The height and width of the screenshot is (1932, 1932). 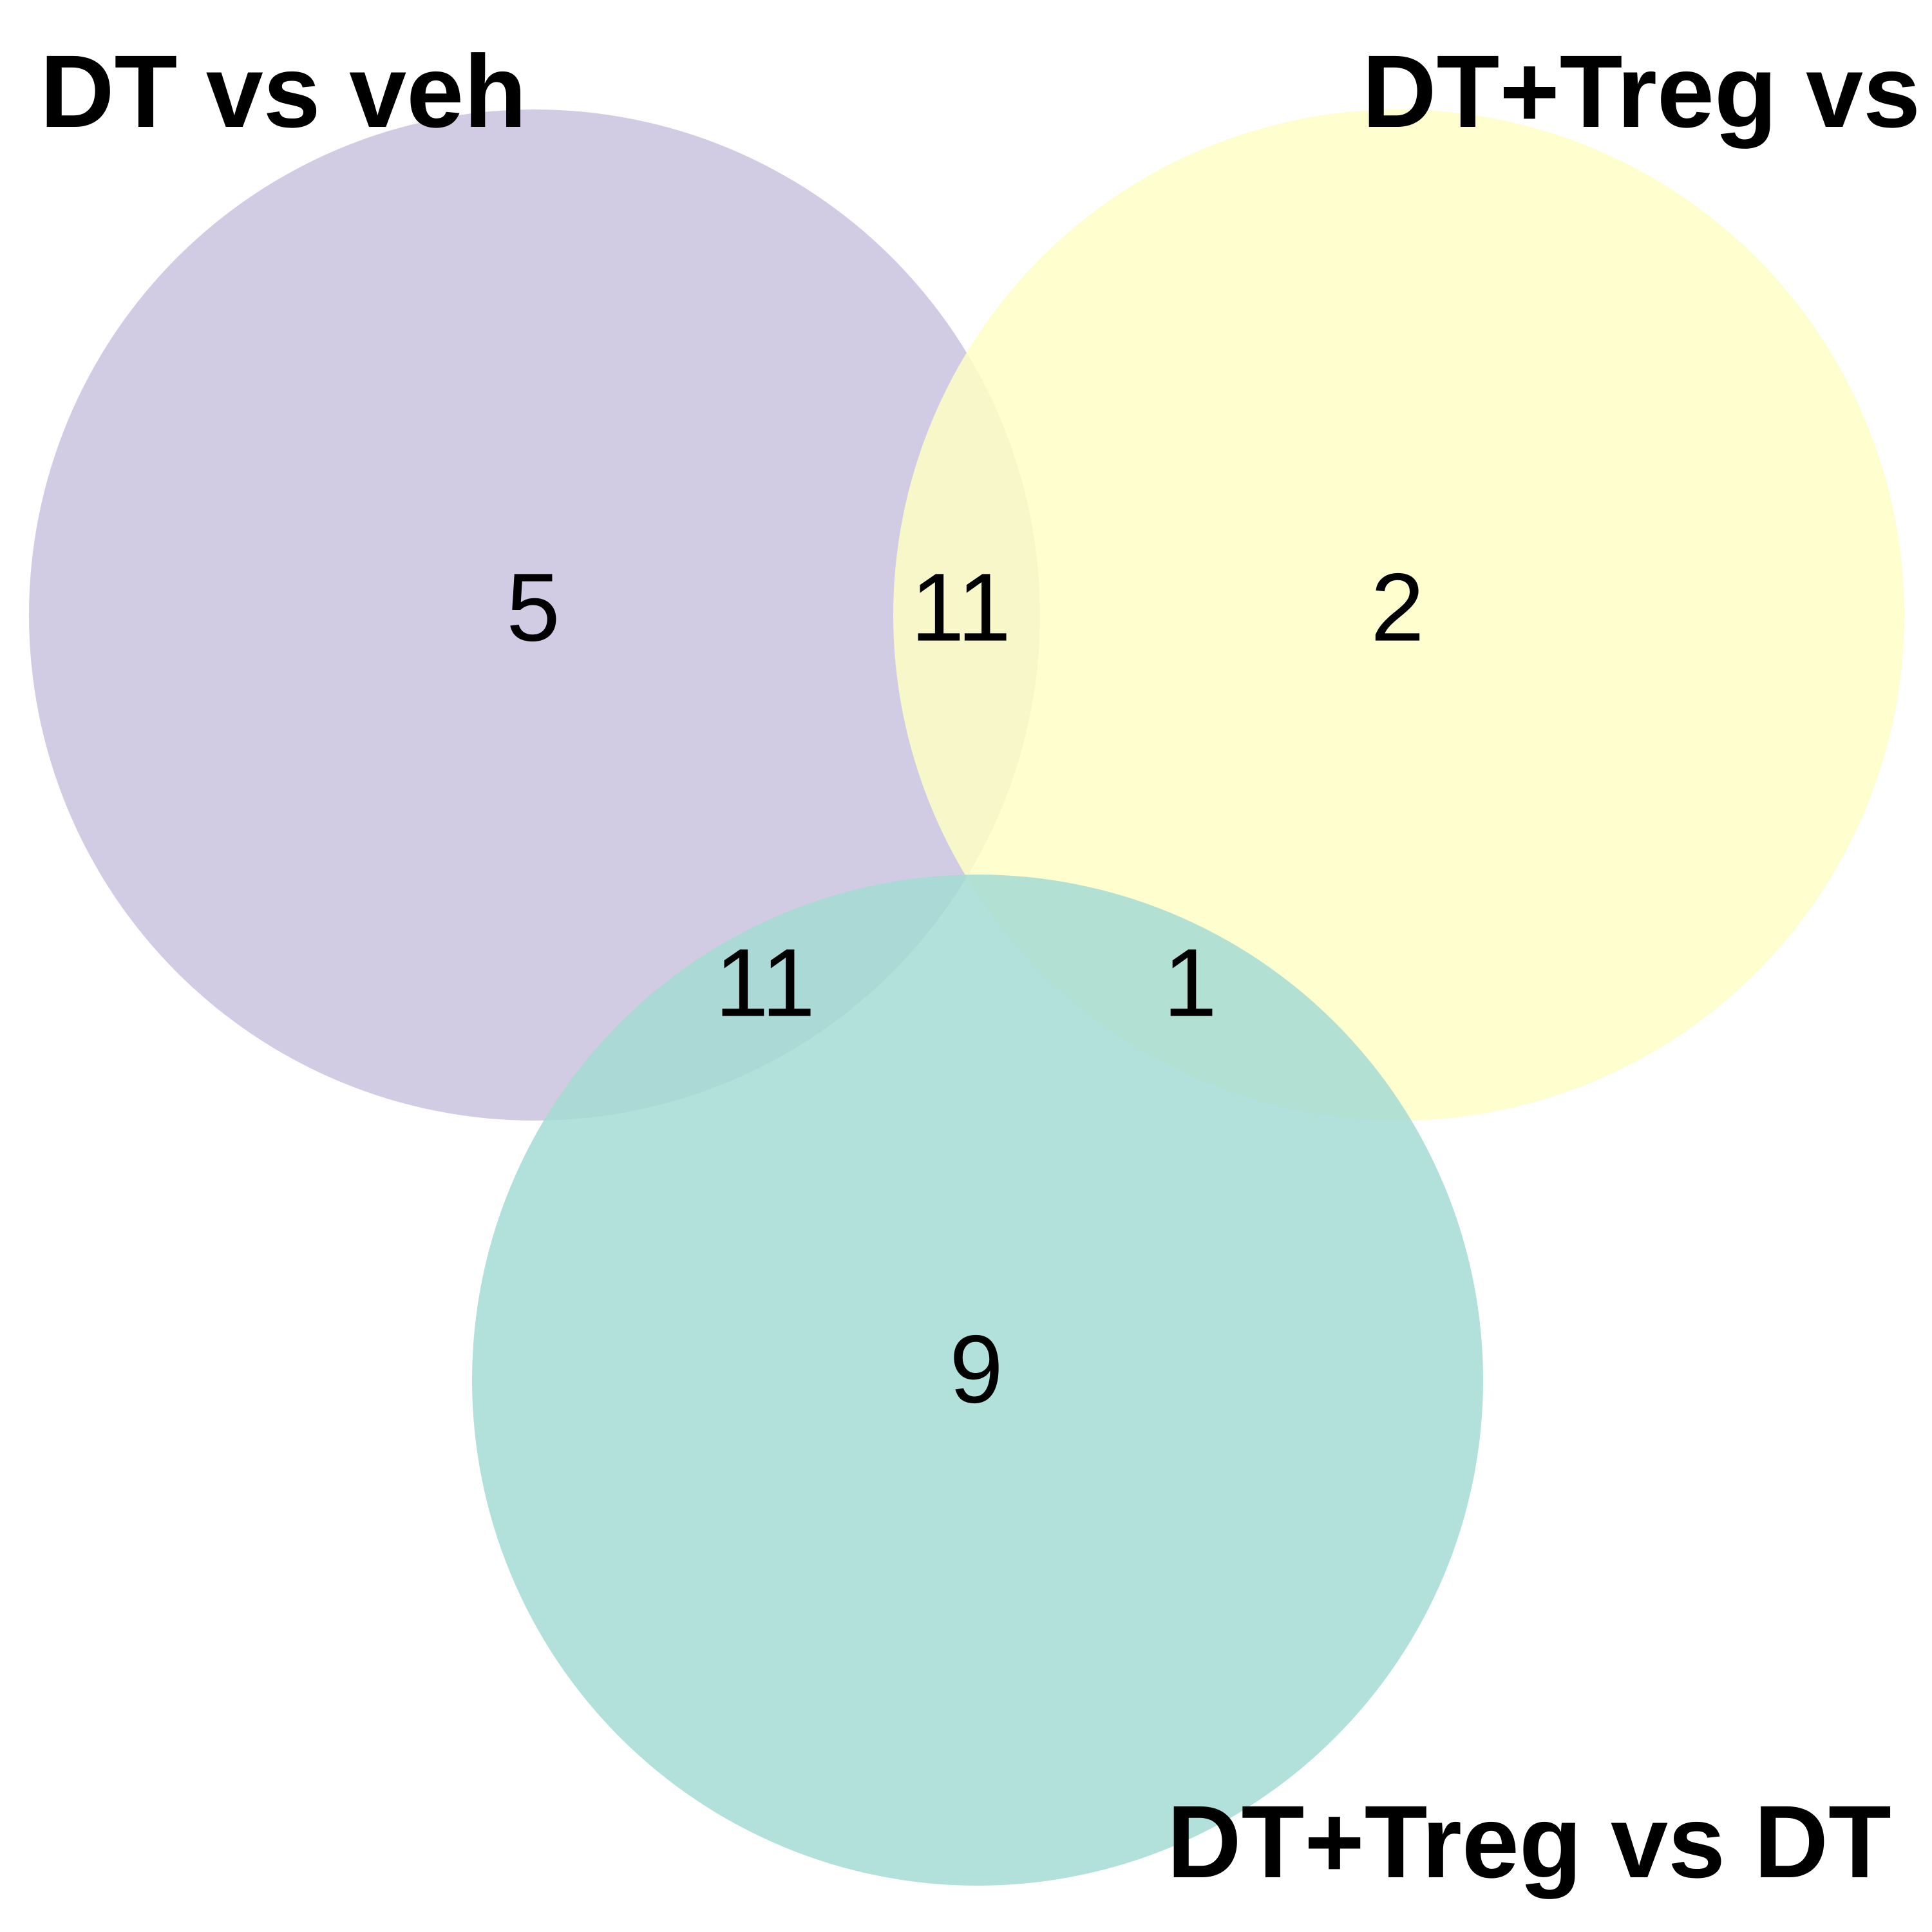 I want to click on count-dt-vs-veh-only: 5, so click(x=533, y=607).